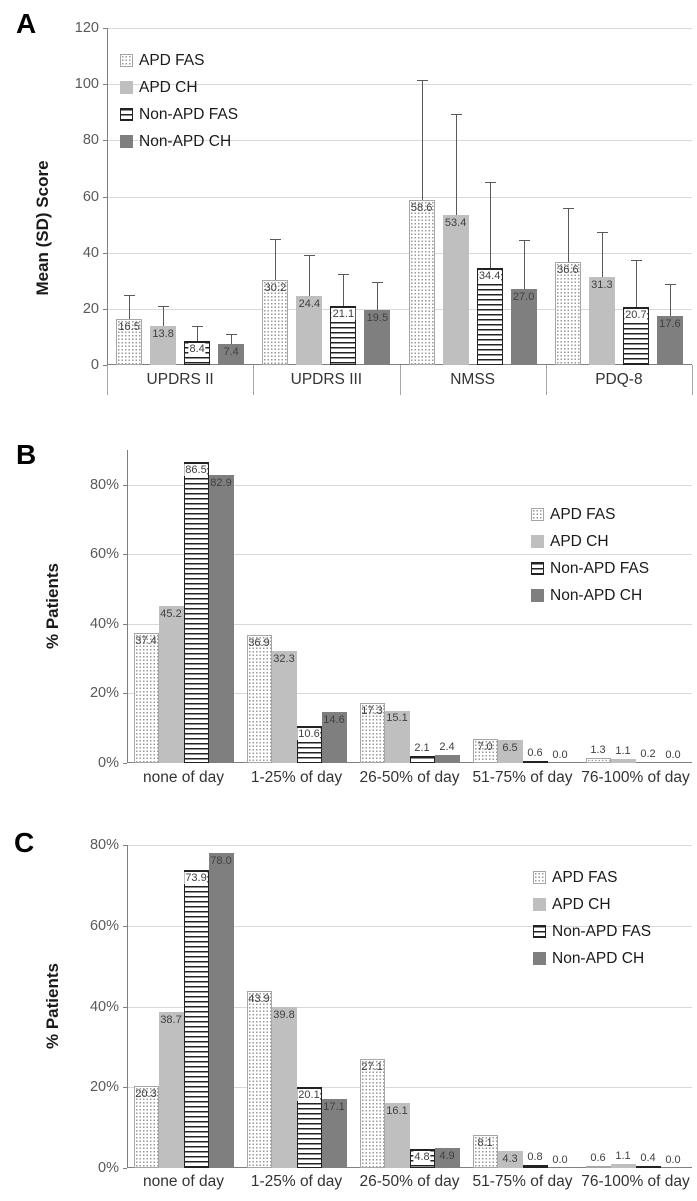  Describe the element at coordinates (447, 746) in the screenshot. I see `bar-value-label: 2.4` at that location.